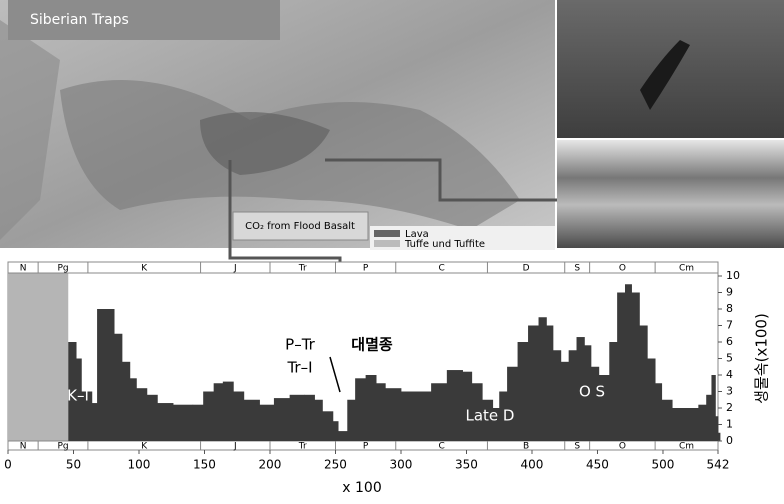  What do you see at coordinates (526, 269) in the screenshot?
I see `period-label: D` at bounding box center [526, 269].